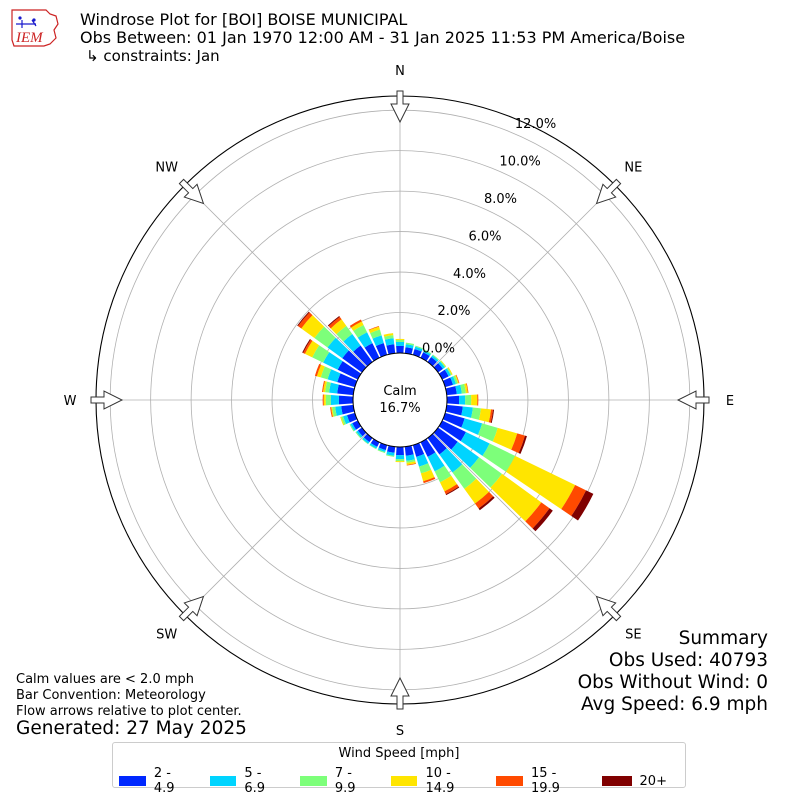 This screenshot has width=800, height=800. I want to click on radial-tick-label: 4.0%, so click(469, 274).